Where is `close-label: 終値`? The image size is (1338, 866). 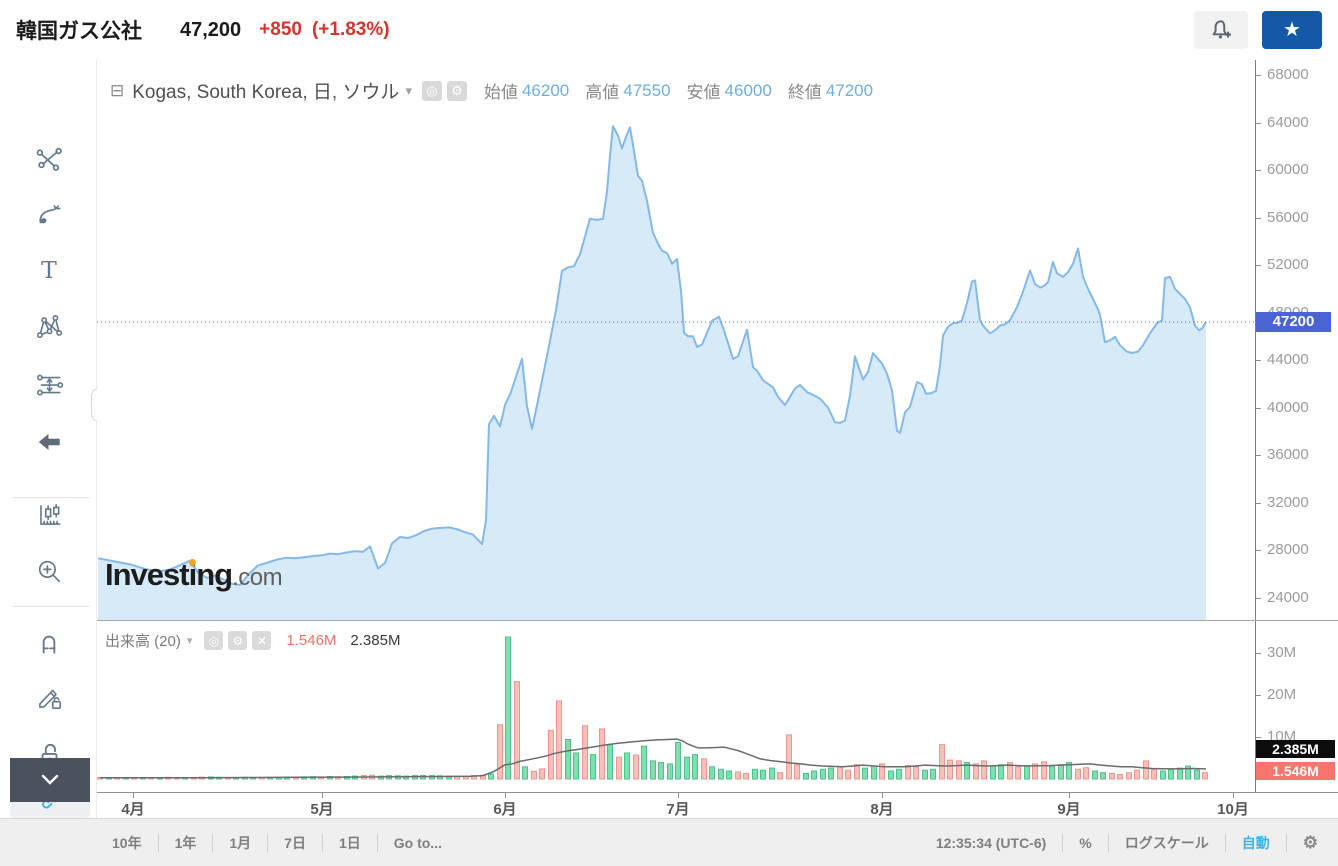
close-label: 終値 is located at coordinates (804, 92).